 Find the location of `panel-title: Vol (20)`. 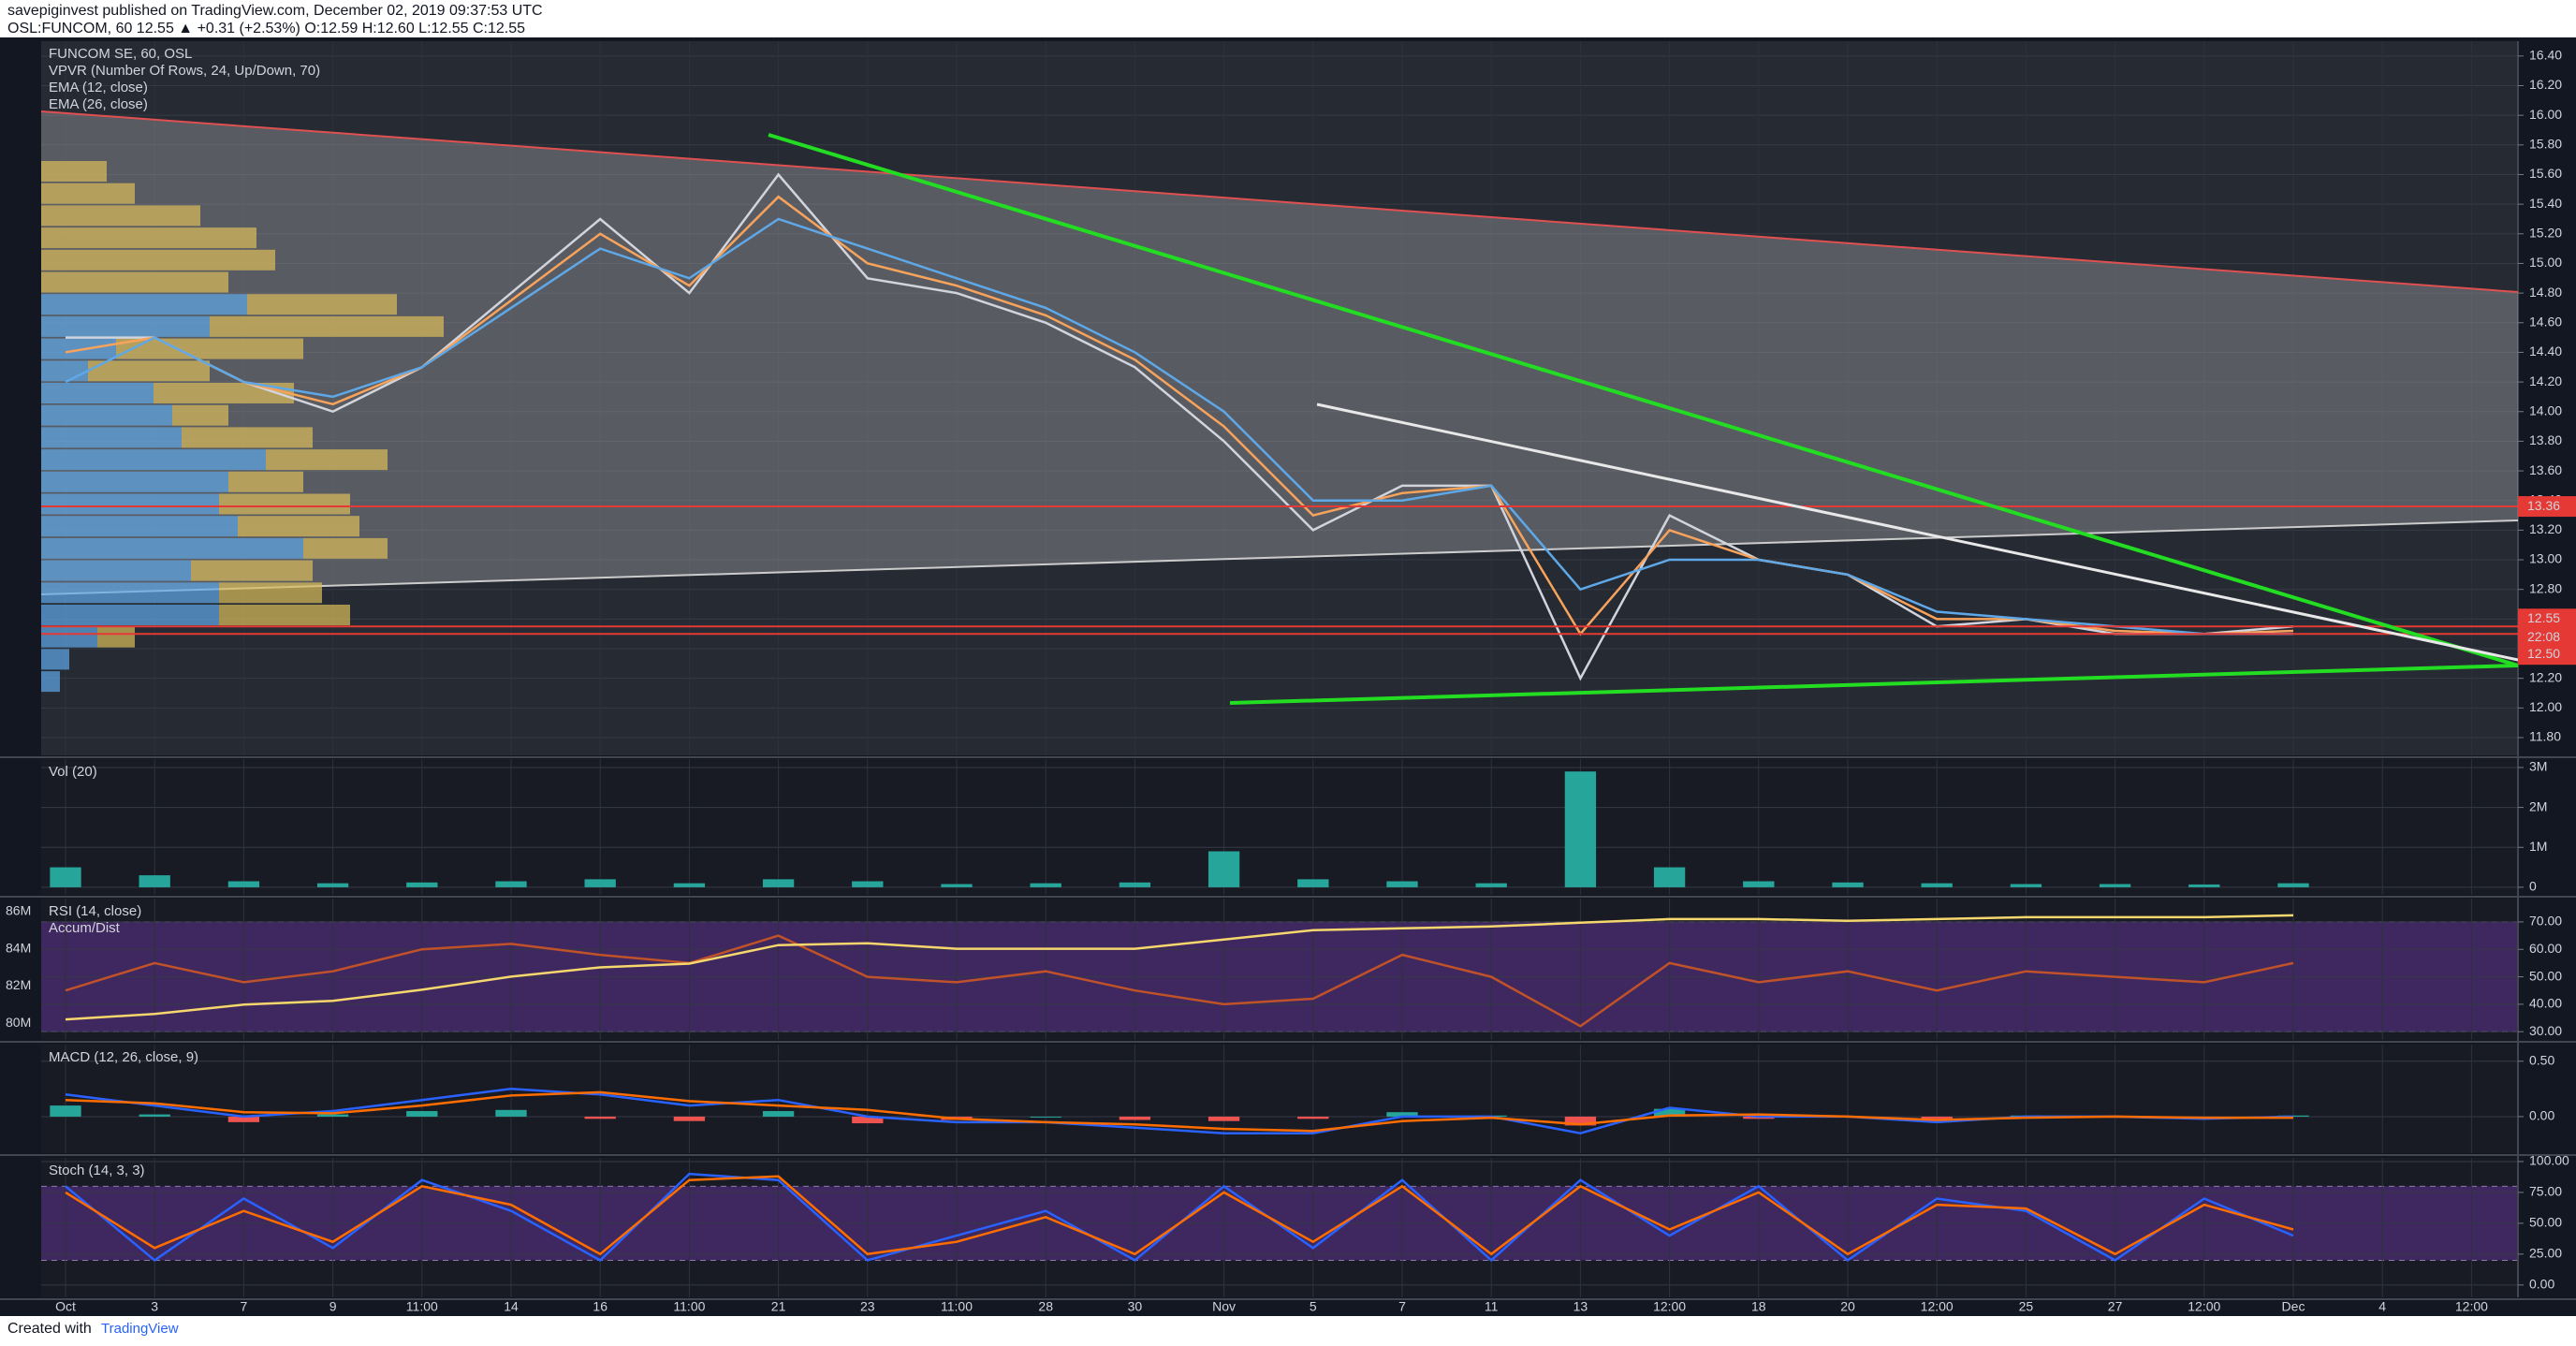

panel-title: Vol (20) is located at coordinates (73, 772).